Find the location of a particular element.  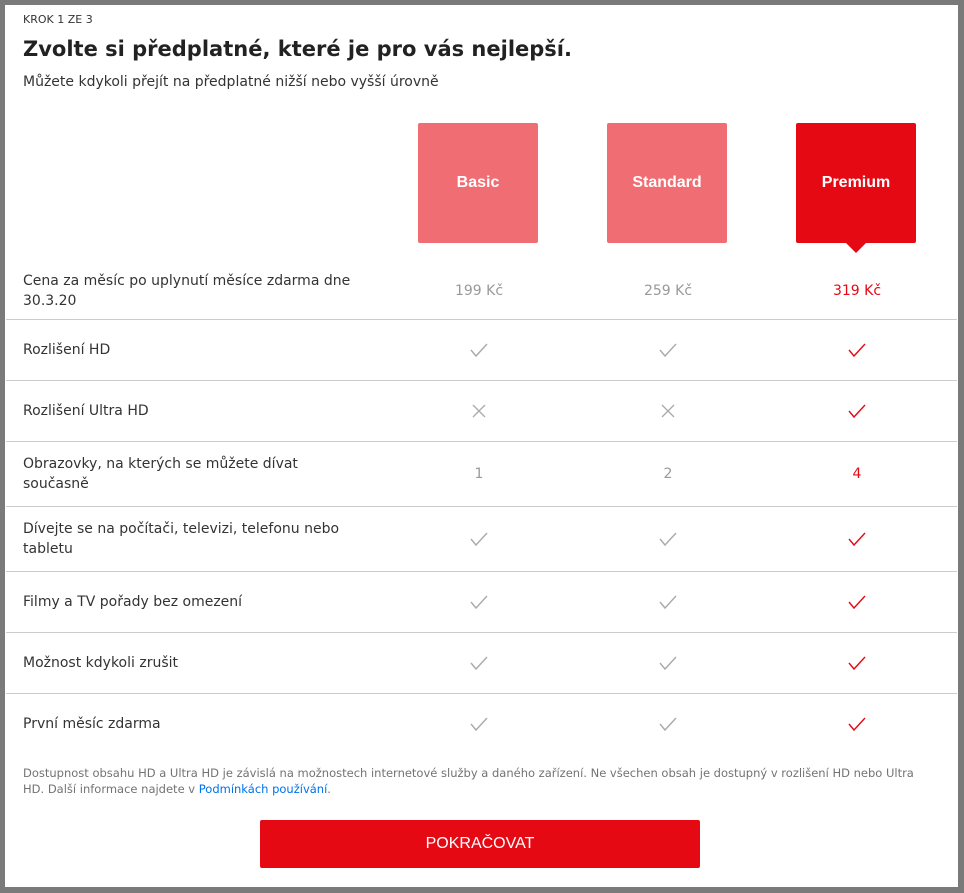

feature-value: 259 Kč is located at coordinates (668, 290).